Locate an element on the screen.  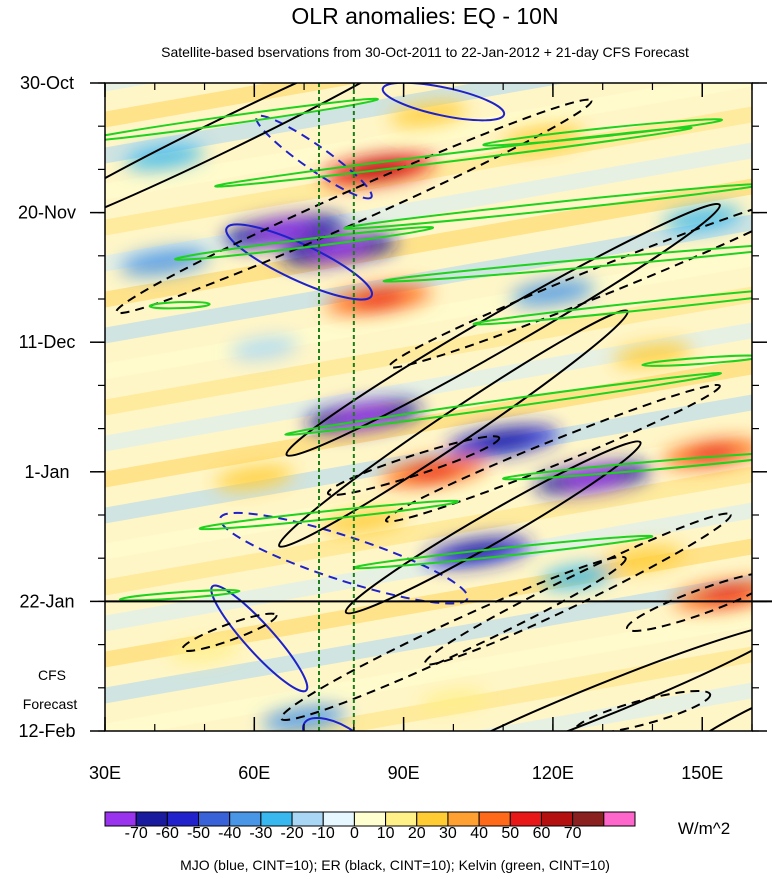
colorbar-units: W/m^2 is located at coordinates (704, 828).